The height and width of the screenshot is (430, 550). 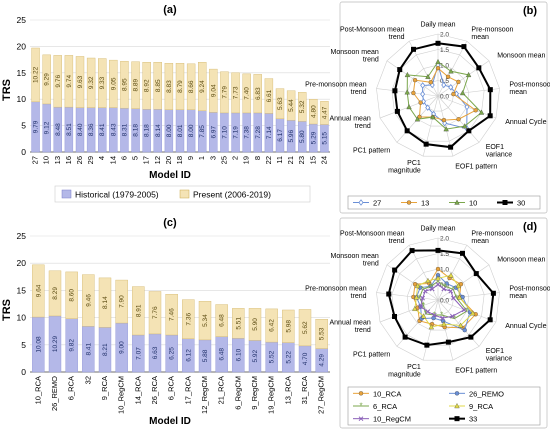 What do you see at coordinates (138, 353) in the screenshot?
I see `data-label-historical: 7.07` at bounding box center [138, 353].